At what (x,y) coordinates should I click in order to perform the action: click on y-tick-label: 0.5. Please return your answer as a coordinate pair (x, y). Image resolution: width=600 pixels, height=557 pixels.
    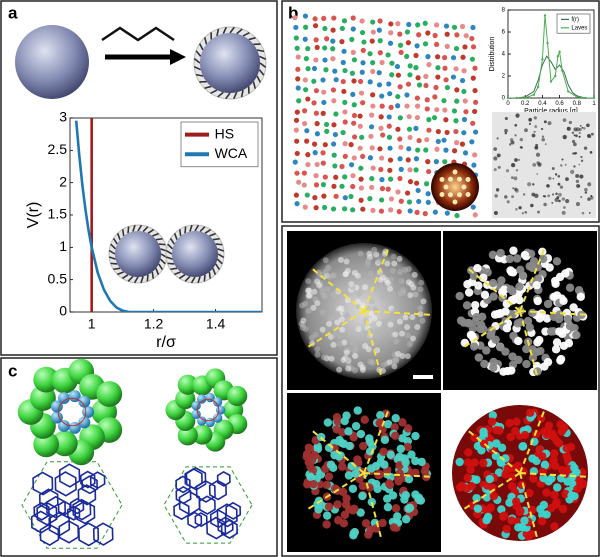
    Looking at the image, I should click on (58, 278).